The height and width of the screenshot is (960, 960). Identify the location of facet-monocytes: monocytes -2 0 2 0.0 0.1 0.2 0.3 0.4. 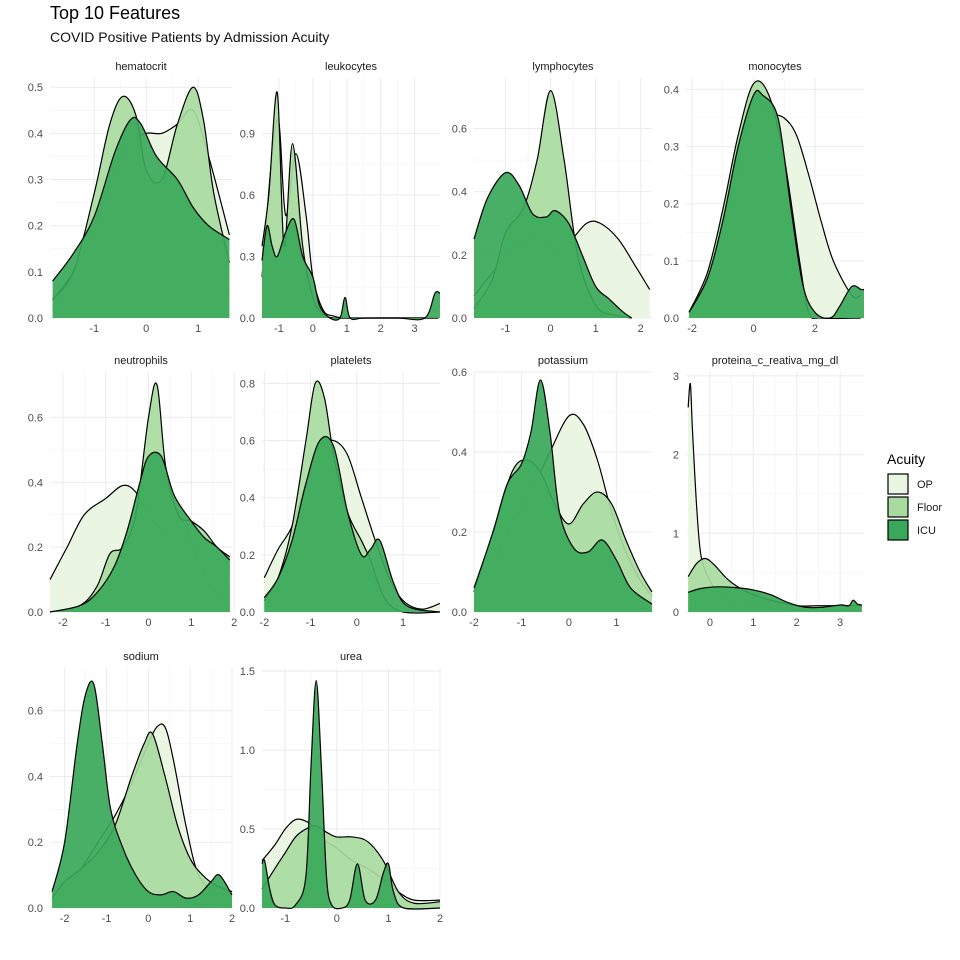
(764, 198).